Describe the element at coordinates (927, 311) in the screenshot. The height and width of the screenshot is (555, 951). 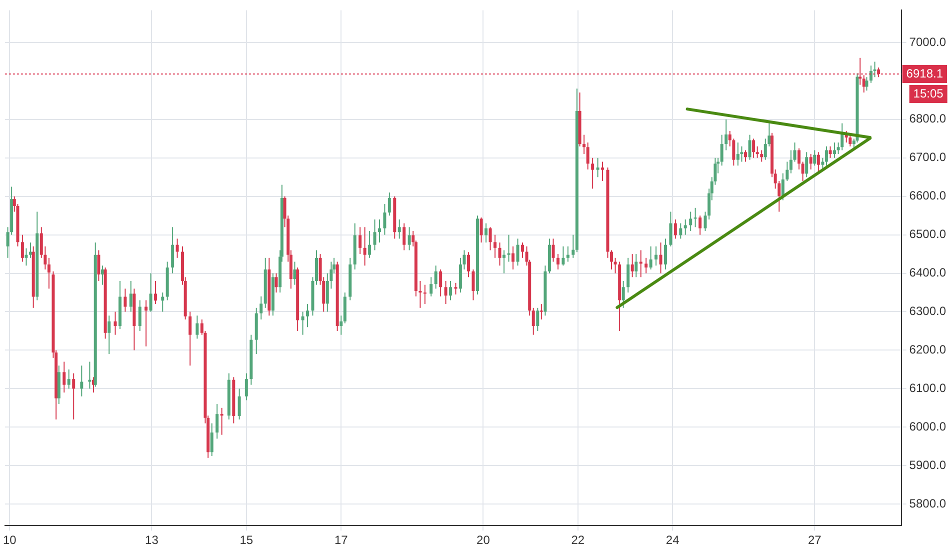
I see `y-tick-label: 6300.0` at that location.